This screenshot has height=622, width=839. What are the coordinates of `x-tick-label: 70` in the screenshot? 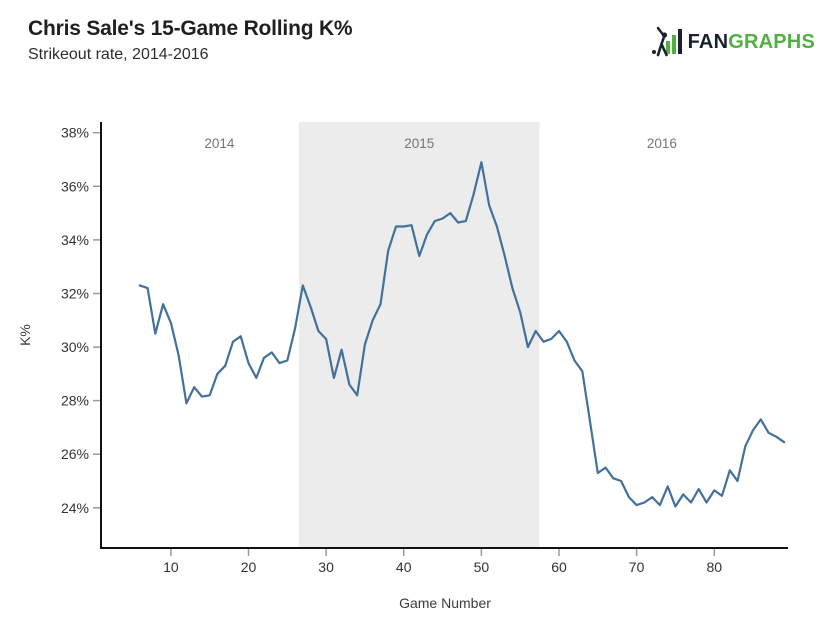 It's located at (637, 567).